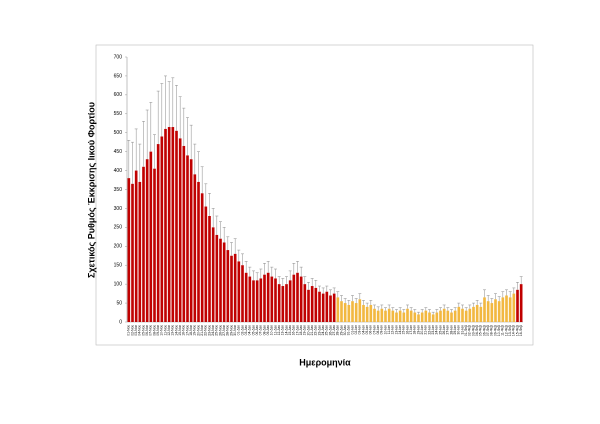 The image size is (600, 424). What do you see at coordinates (118, 247) in the screenshot?
I see `y-tick-label: 200` at bounding box center [118, 247].